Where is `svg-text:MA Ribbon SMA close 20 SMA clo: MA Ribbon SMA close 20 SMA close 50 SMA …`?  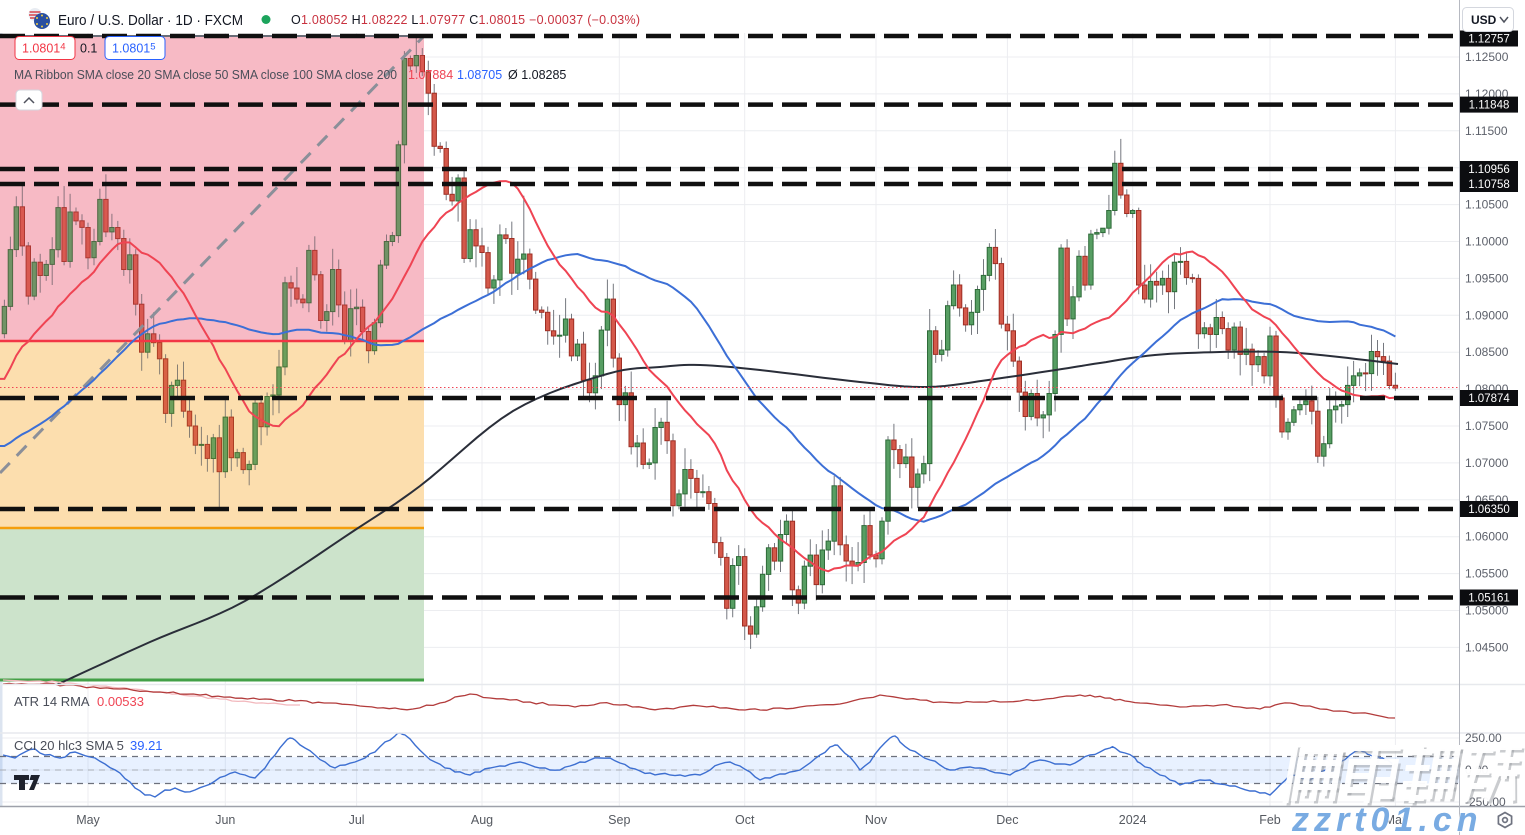 svg-text:MA Ribbon SMA close 20 SMA clo: MA Ribbon SMA close 20 SMA close 50 SMA … is located at coordinates (205, 75).